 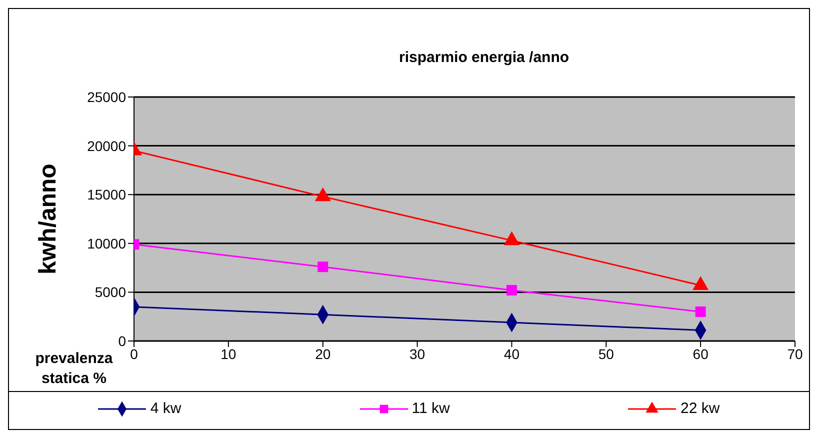 What do you see at coordinates (166, 408) in the screenshot?
I see `legend-label: 4 kw` at bounding box center [166, 408].